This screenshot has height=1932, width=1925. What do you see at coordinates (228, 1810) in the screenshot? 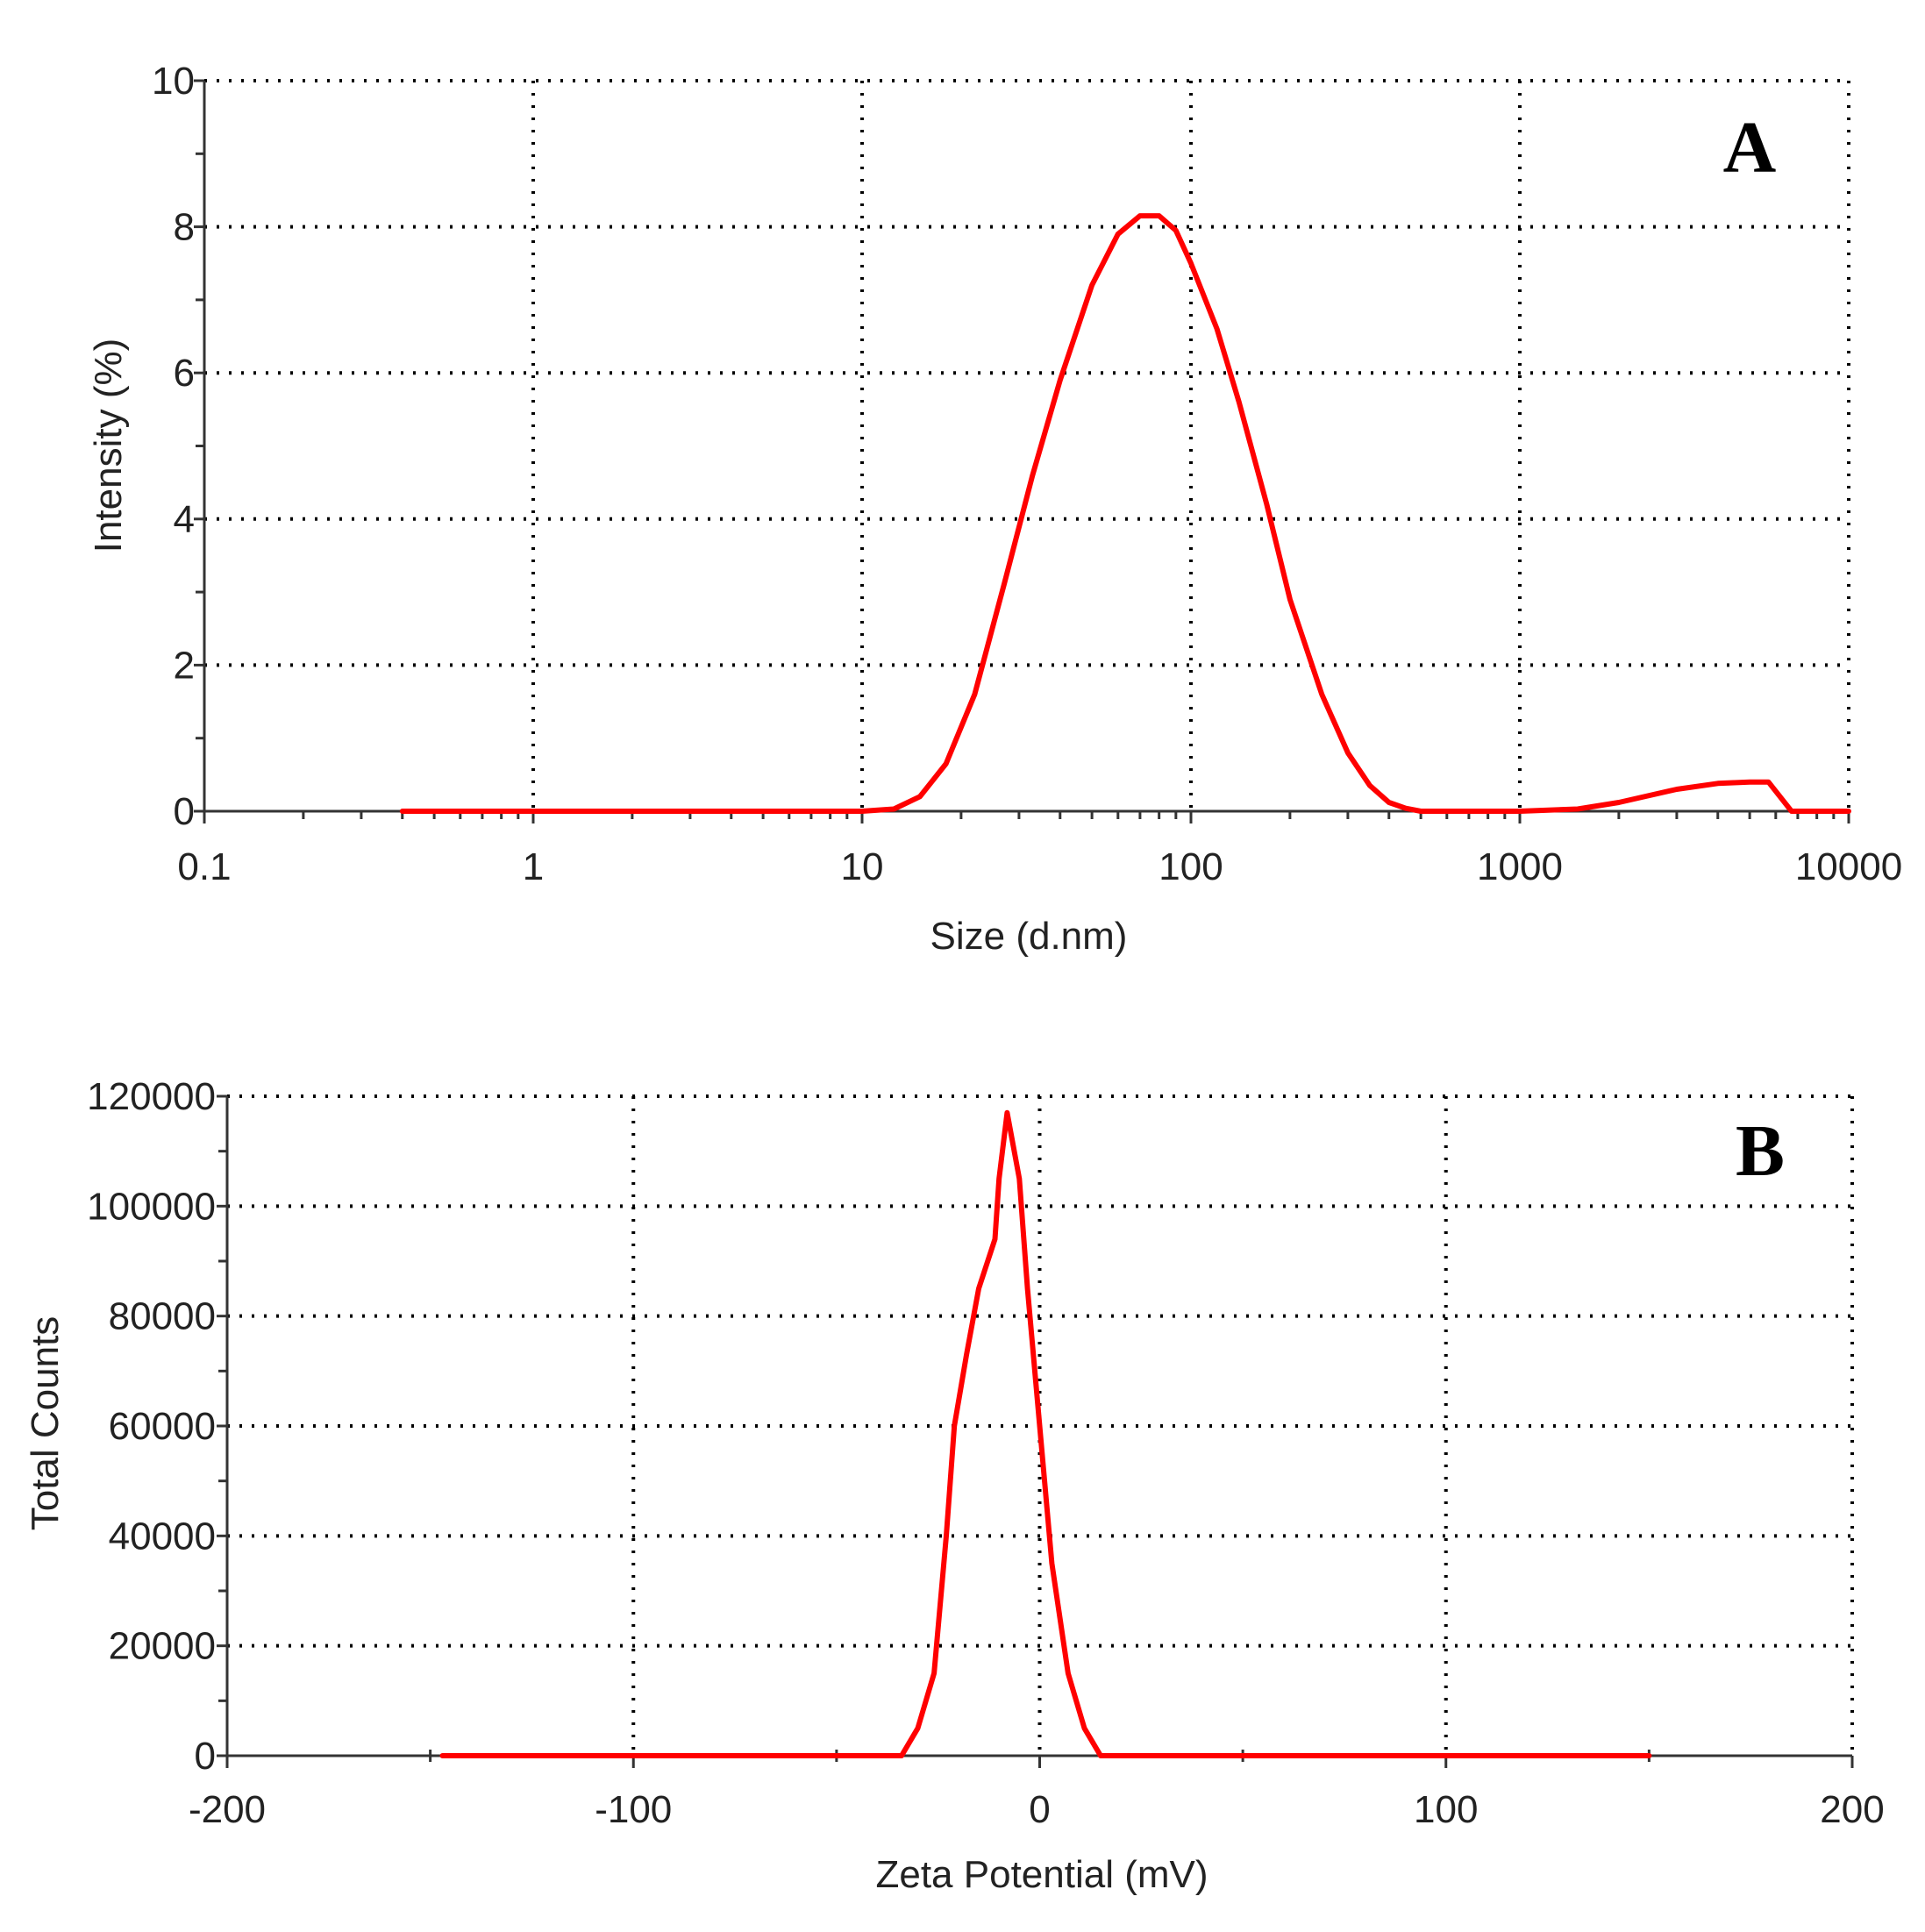
I see `chart-b-x-tick-label: -200` at bounding box center [228, 1810].